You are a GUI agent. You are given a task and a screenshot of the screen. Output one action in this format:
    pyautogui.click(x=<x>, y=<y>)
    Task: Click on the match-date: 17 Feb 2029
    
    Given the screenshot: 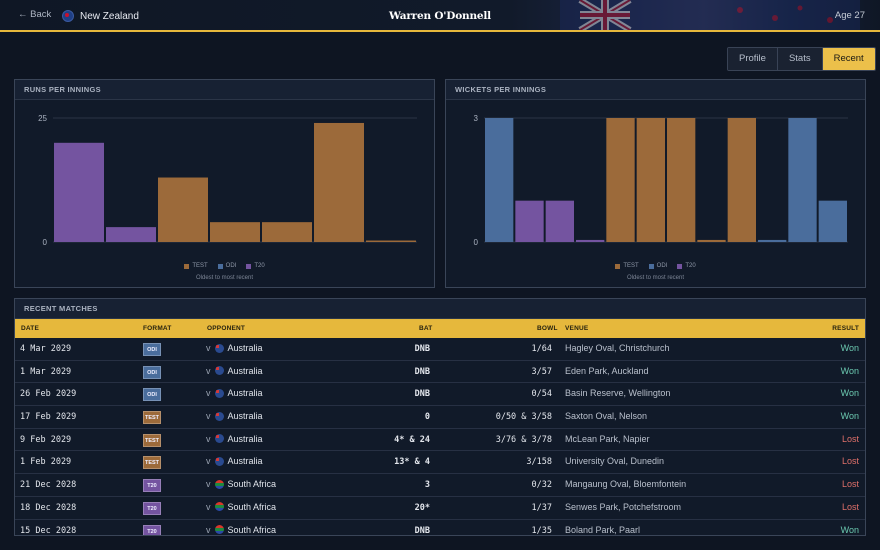 What is the action you would take?
    pyautogui.click(x=48, y=417)
    